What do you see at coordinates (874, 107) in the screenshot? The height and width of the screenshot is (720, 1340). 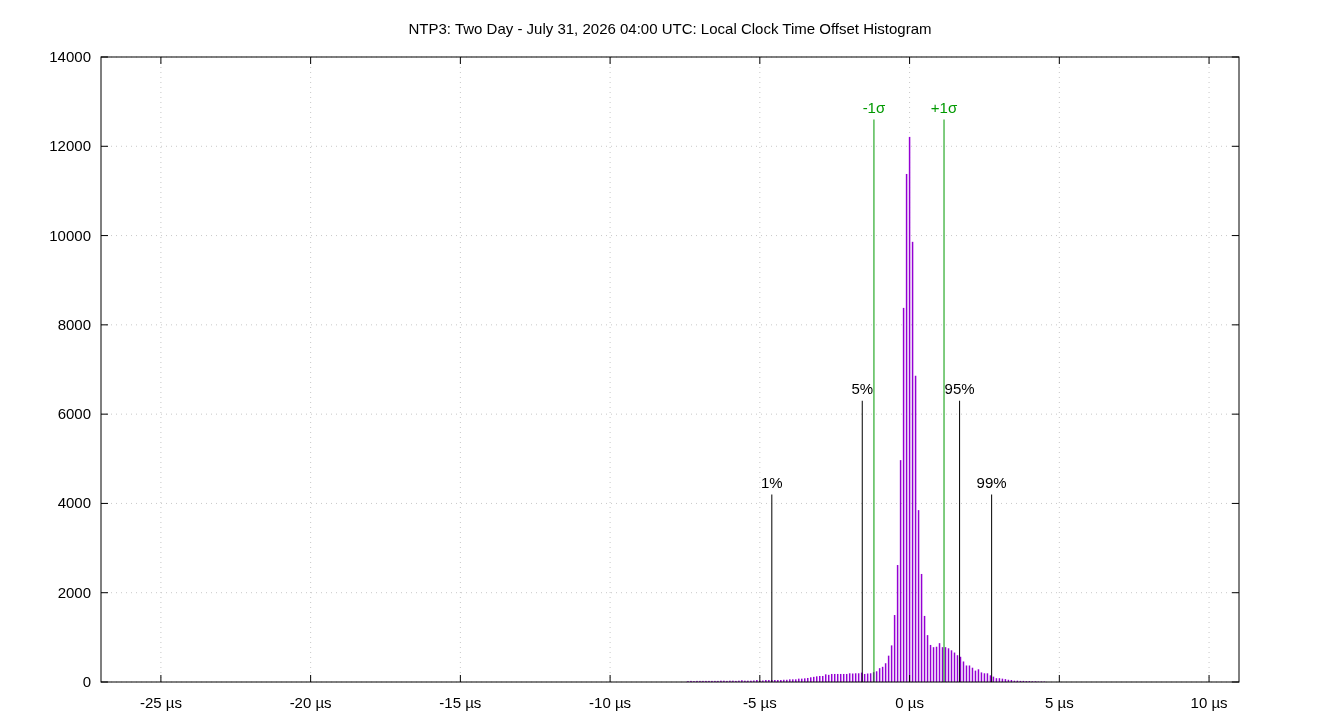 I see `ref-line-label: -1σ` at bounding box center [874, 107].